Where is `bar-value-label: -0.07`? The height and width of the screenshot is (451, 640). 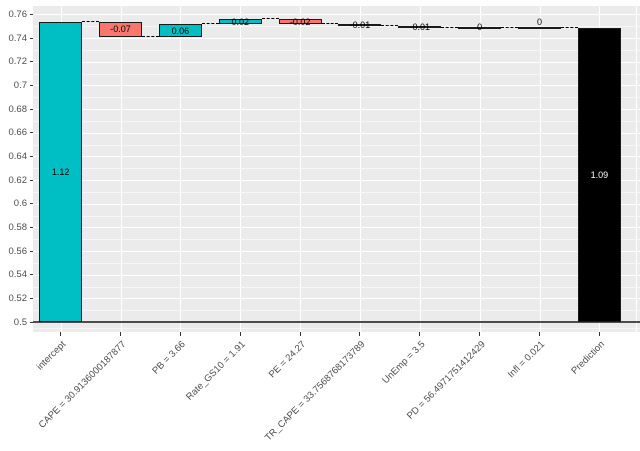
bar-value-label: -0.07 is located at coordinates (120, 29).